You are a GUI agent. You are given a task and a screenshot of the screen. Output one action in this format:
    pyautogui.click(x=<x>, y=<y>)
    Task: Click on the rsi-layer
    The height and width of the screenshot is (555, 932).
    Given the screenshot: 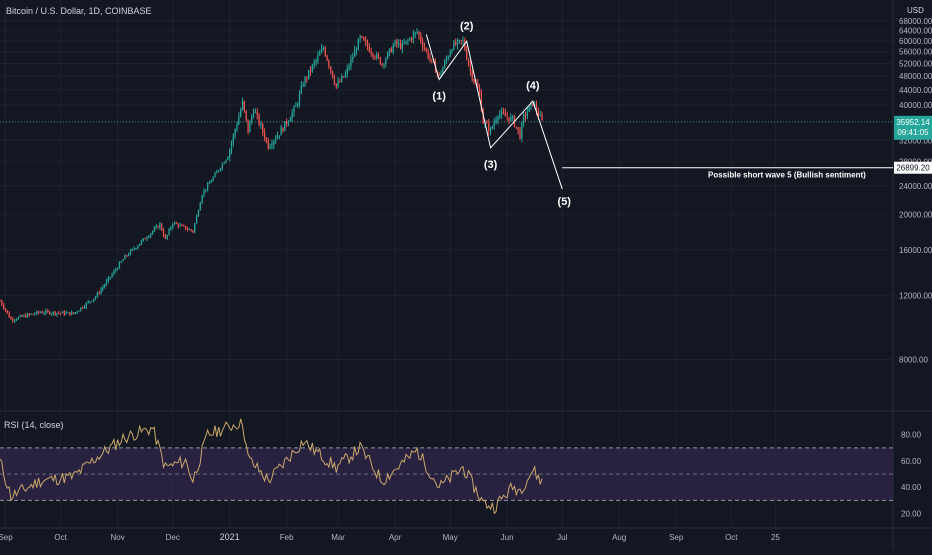 What is the action you would take?
    pyautogui.click(x=271, y=466)
    